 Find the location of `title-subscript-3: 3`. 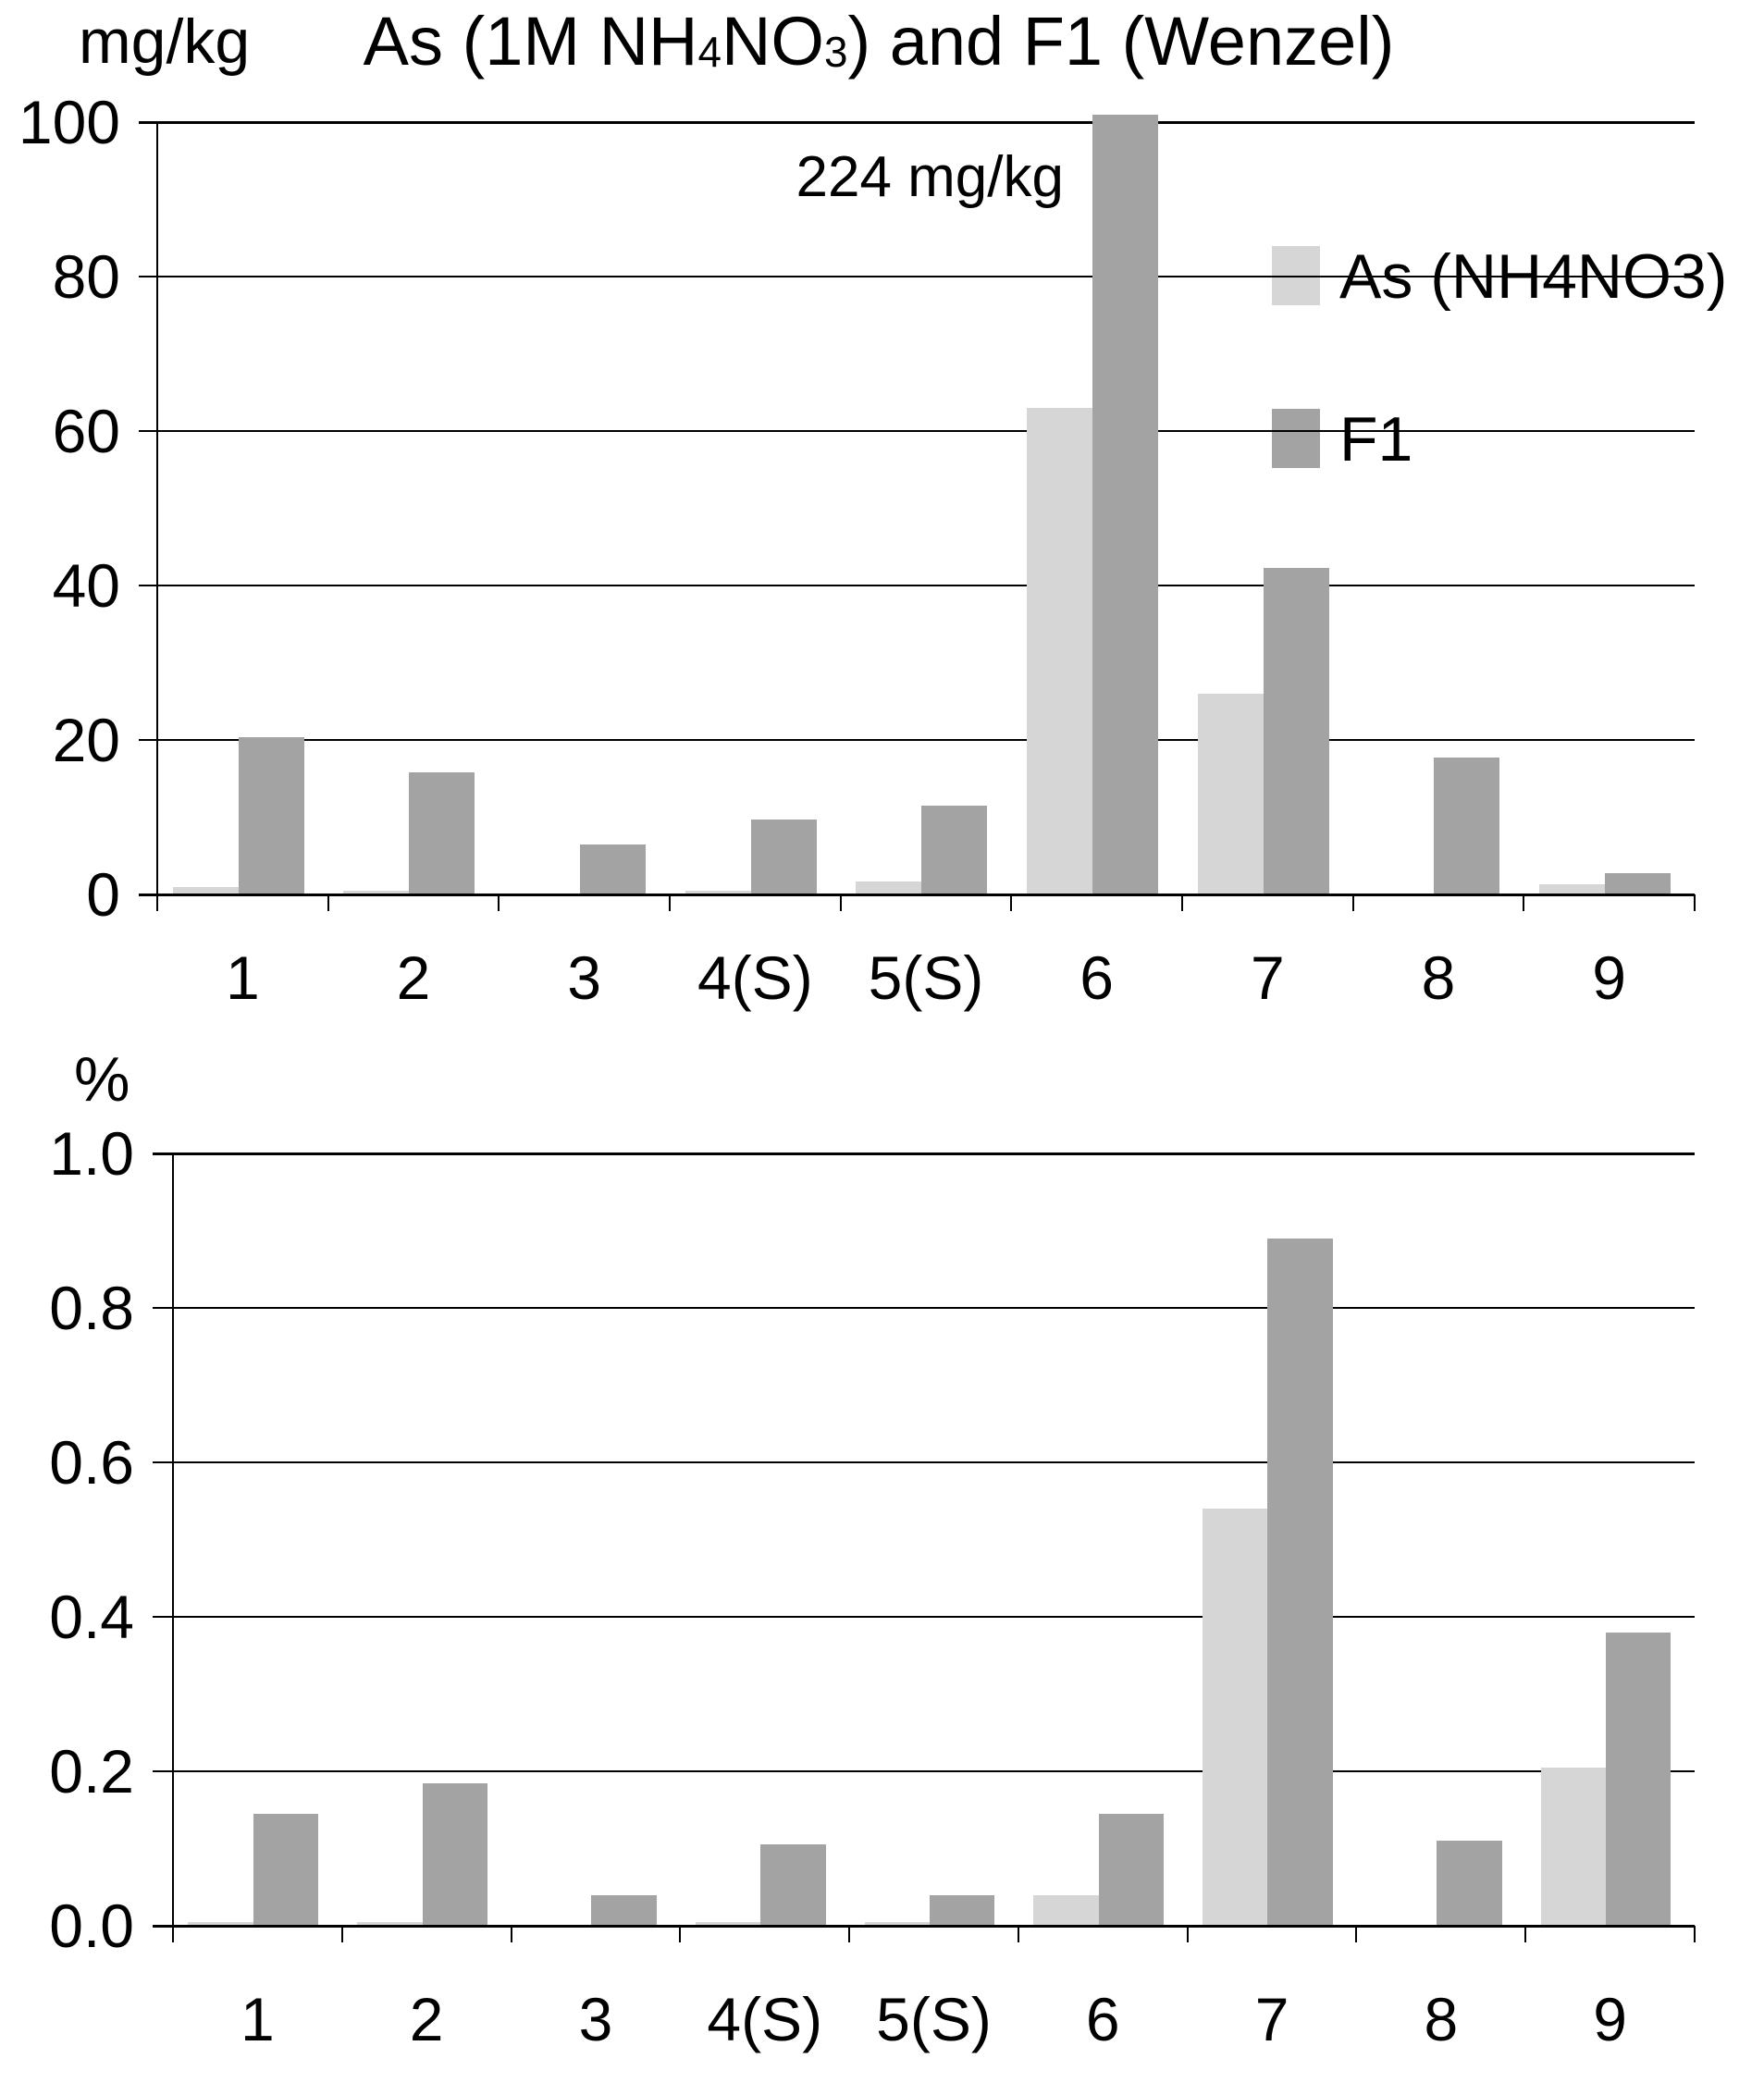

title-subscript-3: 3 is located at coordinates (835, 52).